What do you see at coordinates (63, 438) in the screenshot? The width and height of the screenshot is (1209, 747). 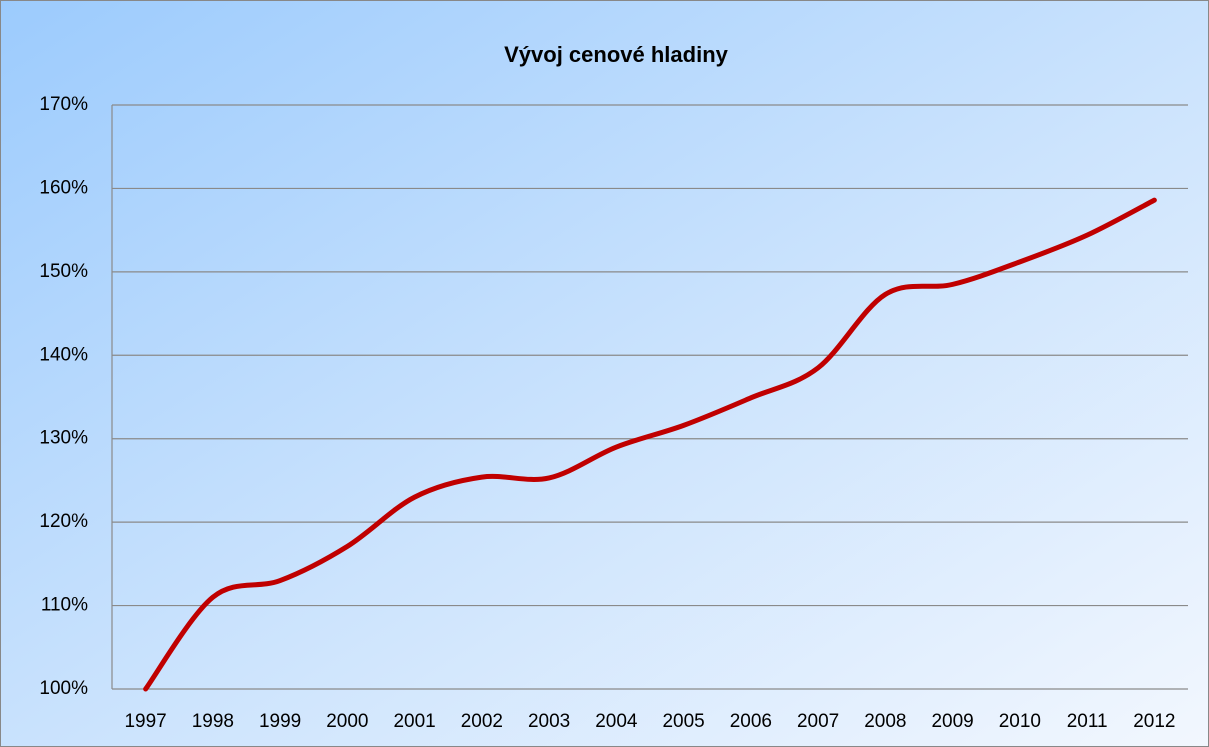 I see `y-tick-label: 130%` at bounding box center [63, 438].